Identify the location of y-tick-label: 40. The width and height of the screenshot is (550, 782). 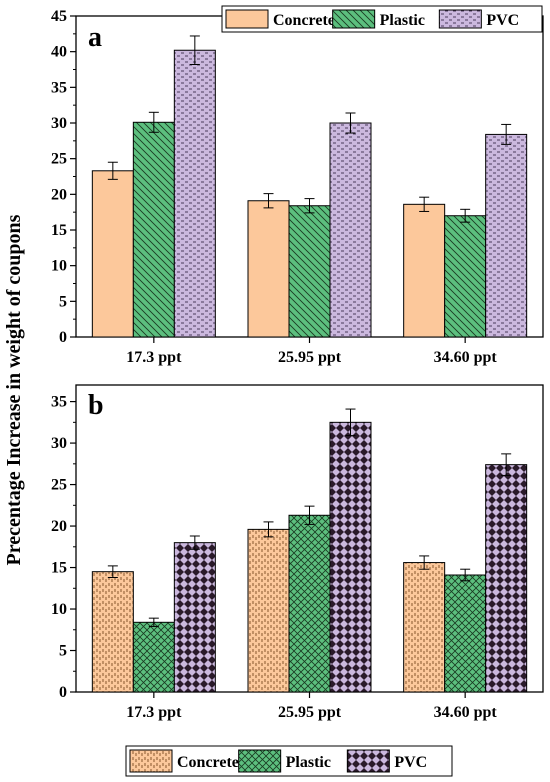
(59, 52).